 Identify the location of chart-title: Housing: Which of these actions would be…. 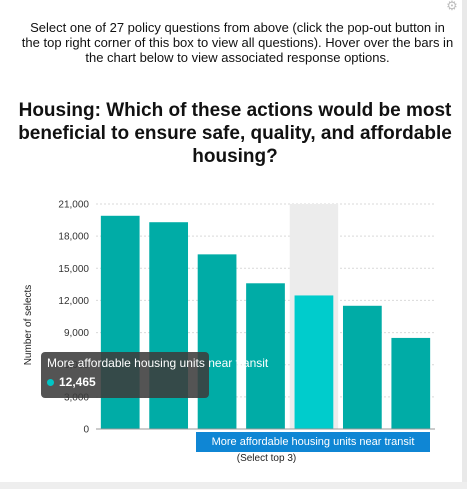
(235, 133).